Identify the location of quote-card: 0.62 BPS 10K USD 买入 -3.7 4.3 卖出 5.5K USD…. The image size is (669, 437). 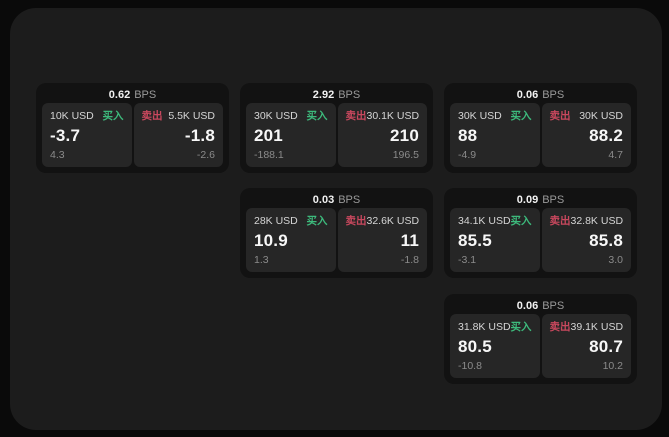
(132, 128).